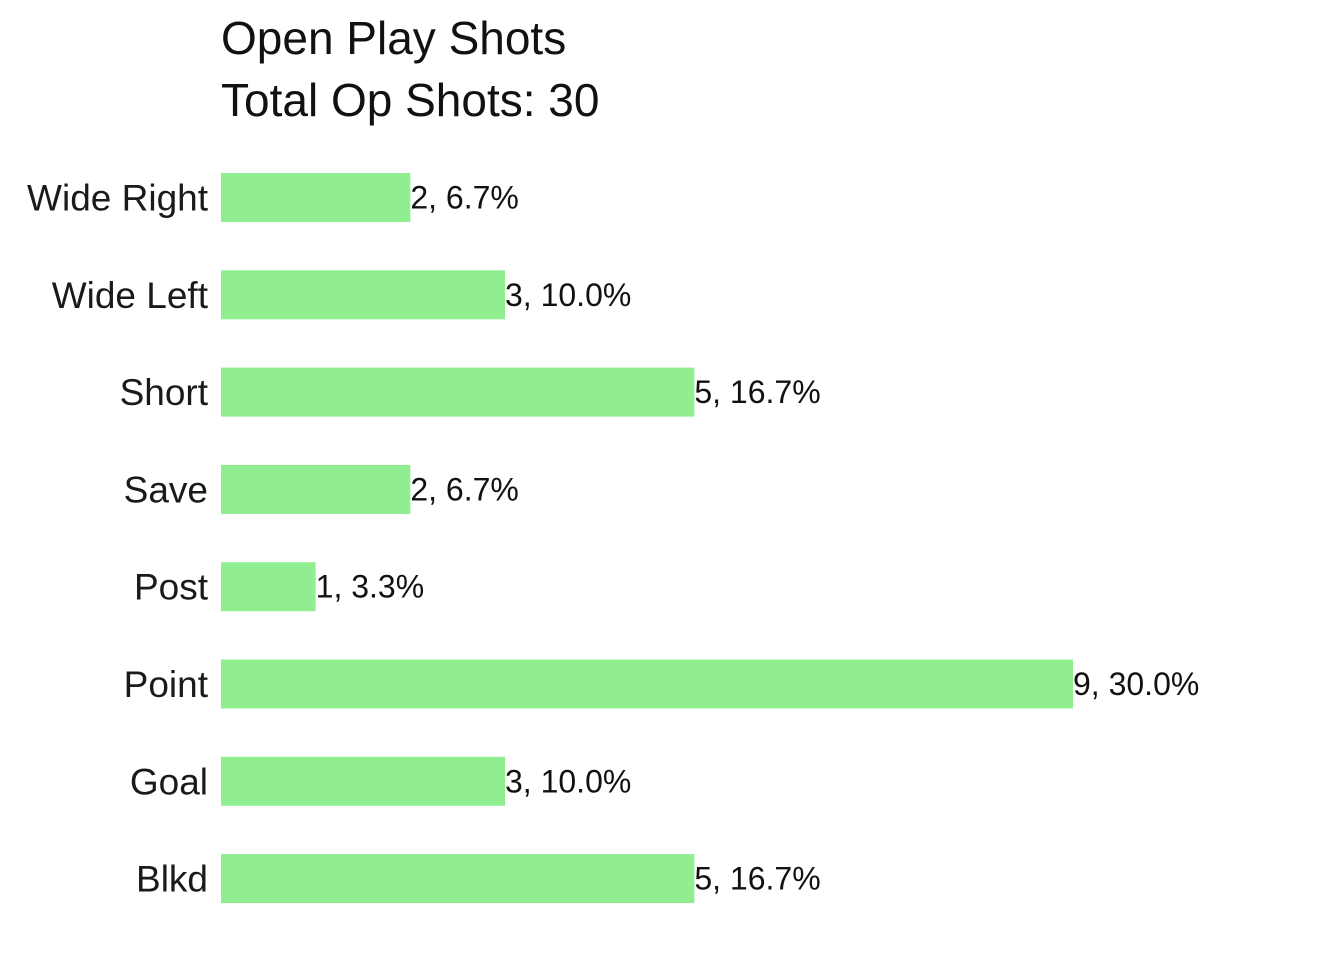 The height and width of the screenshot is (960, 1344). I want to click on bar-wide-right, so click(316, 197).